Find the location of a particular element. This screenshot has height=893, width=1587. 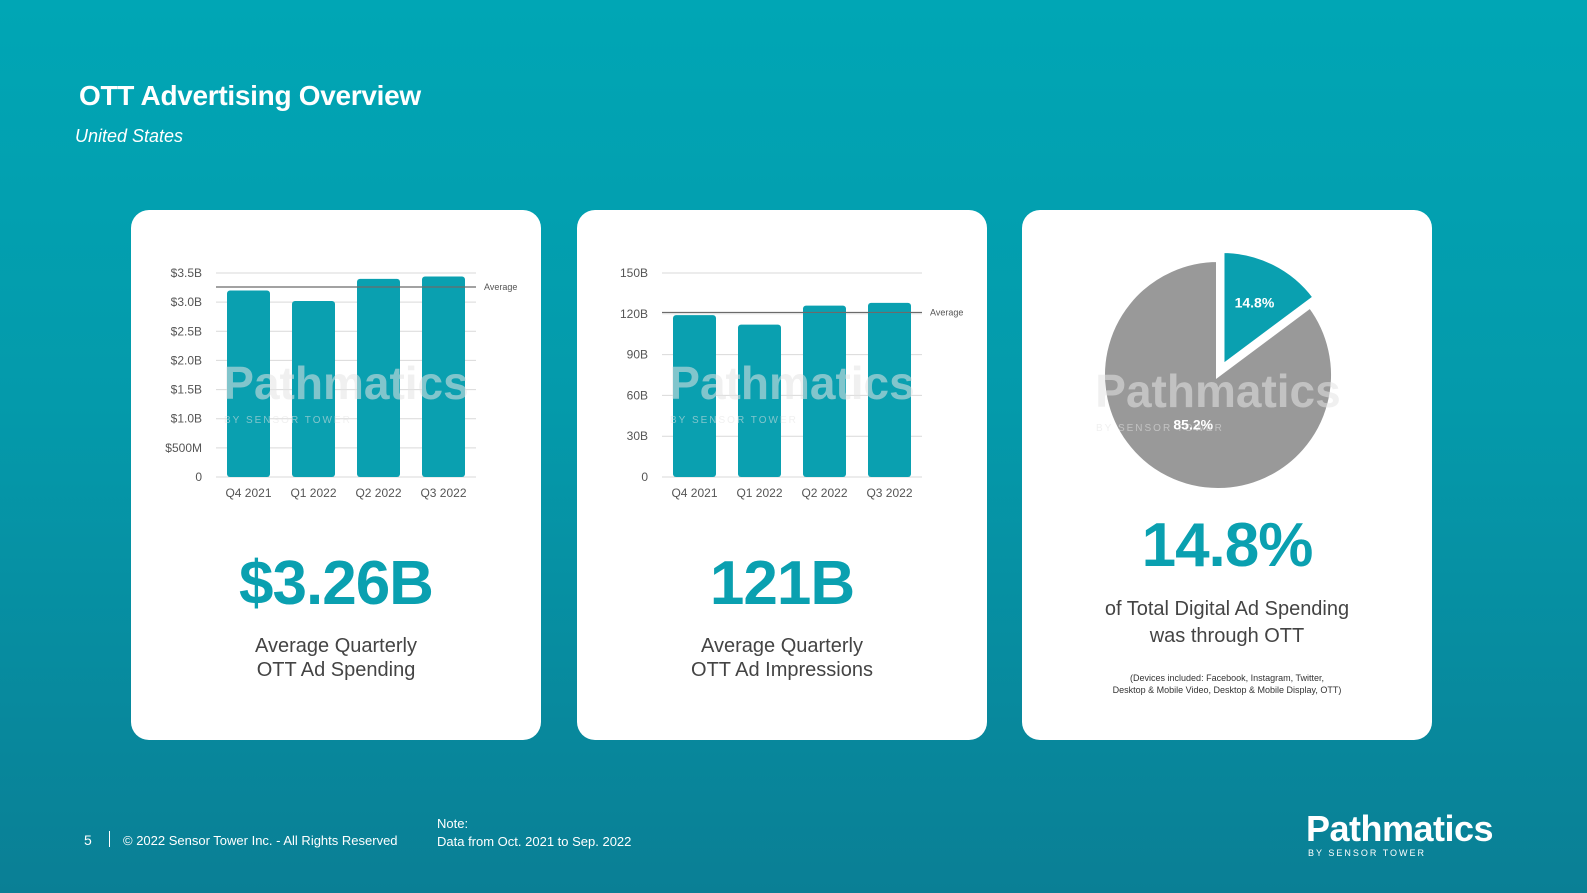

footer-note: Note: Data from Oct. 2021 to Sep. 2022 is located at coordinates (534, 833).